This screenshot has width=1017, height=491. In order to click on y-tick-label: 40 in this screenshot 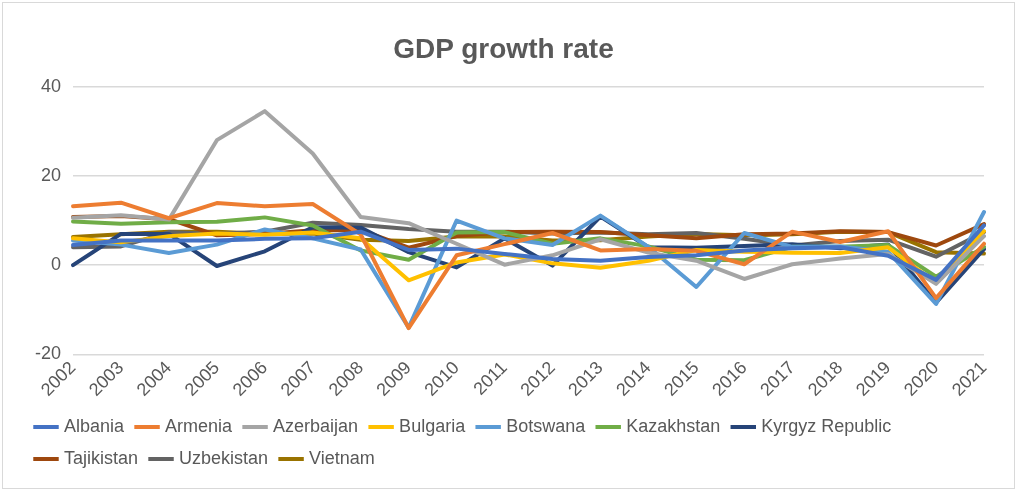, I will do `click(51, 85)`.